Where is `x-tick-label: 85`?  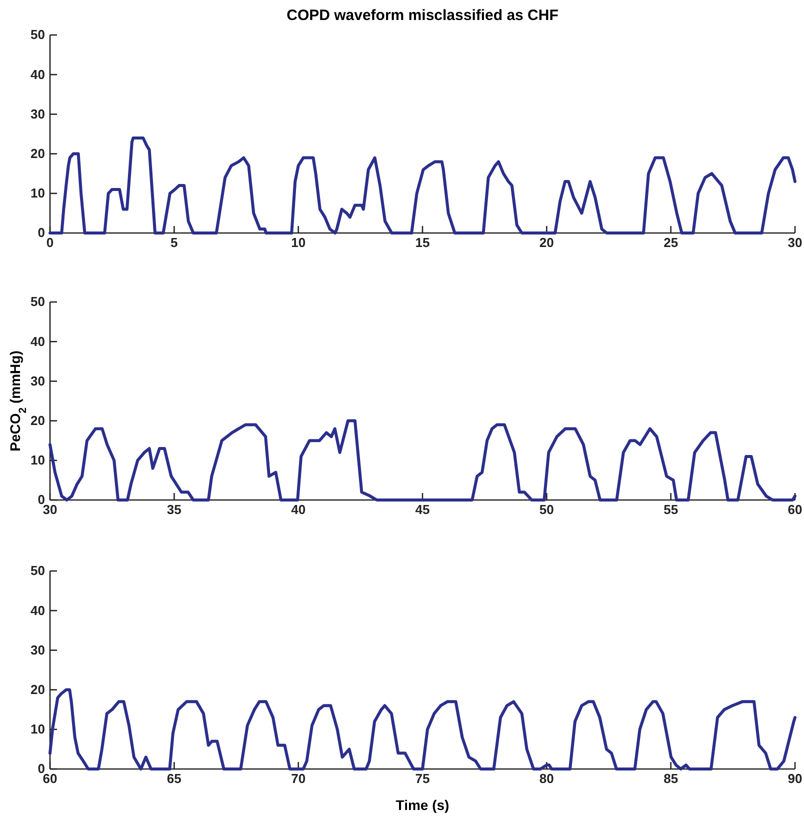 x-tick-label: 85 is located at coordinates (671, 778).